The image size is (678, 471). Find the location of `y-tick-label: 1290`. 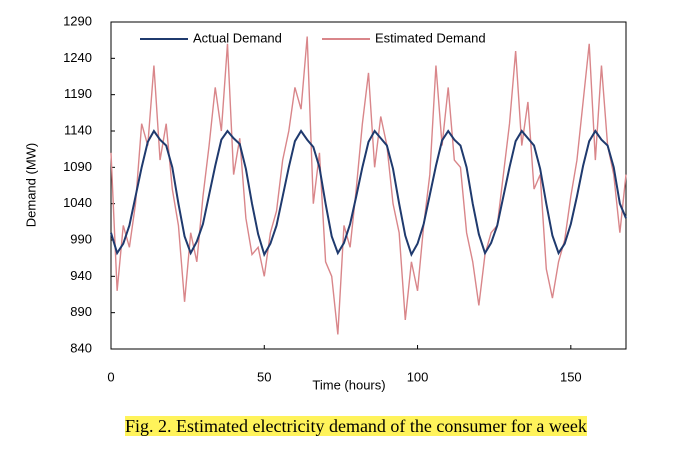

y-tick-label: 1290 is located at coordinates (77, 20).